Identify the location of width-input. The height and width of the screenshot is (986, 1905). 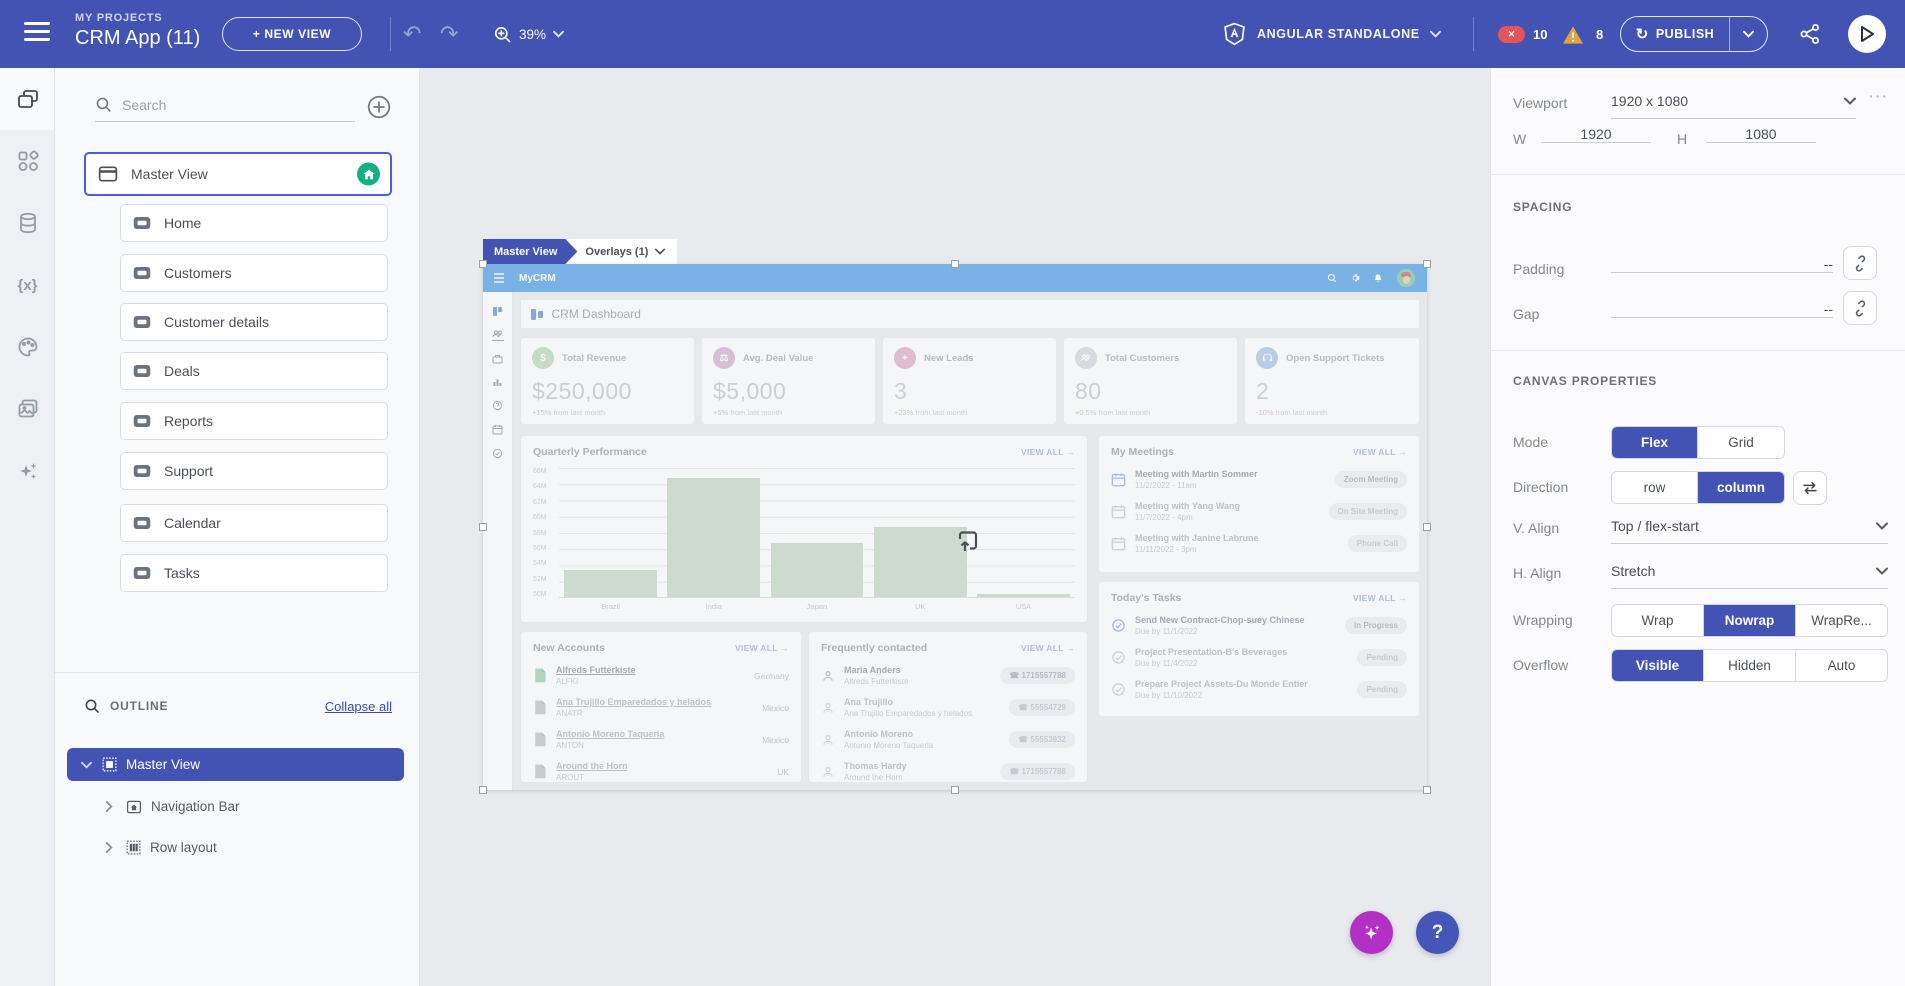
(1596, 134).